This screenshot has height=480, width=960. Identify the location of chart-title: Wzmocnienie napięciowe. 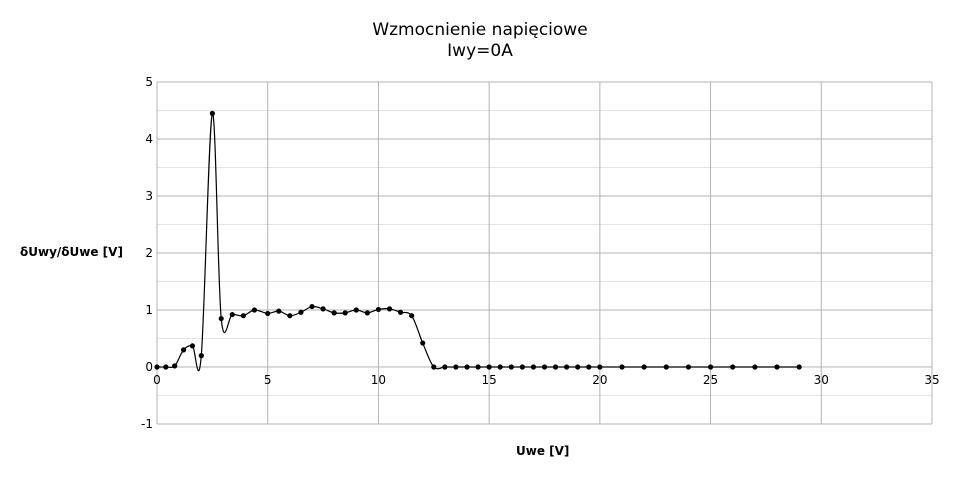
(480, 30).